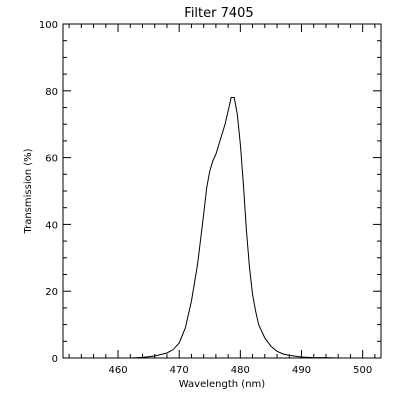 The image size is (400, 400). What do you see at coordinates (240, 370) in the screenshot?
I see `x-tick-label: 480` at bounding box center [240, 370].